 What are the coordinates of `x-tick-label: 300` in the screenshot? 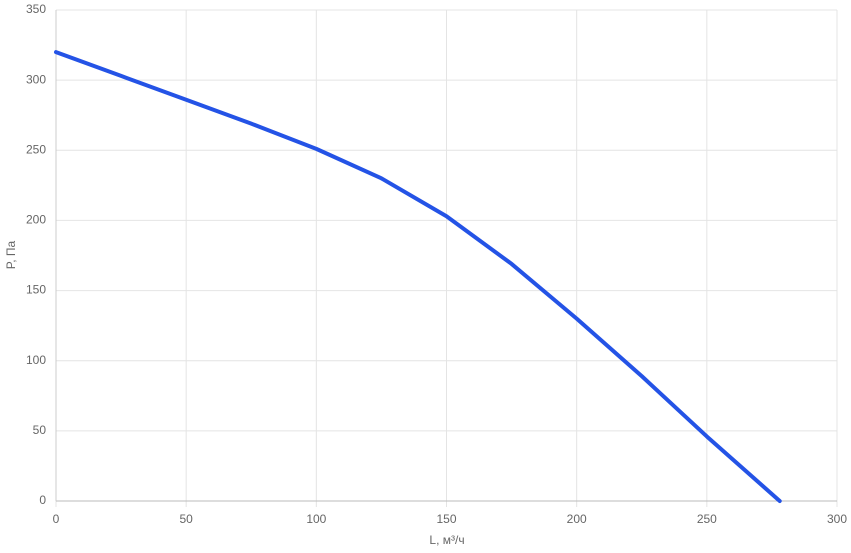 It's located at (837, 519).